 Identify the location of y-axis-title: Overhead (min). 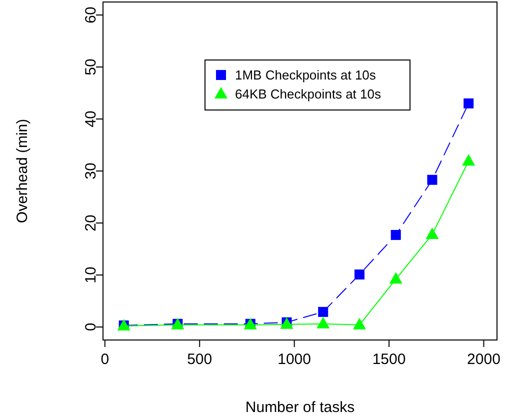
(22, 171).